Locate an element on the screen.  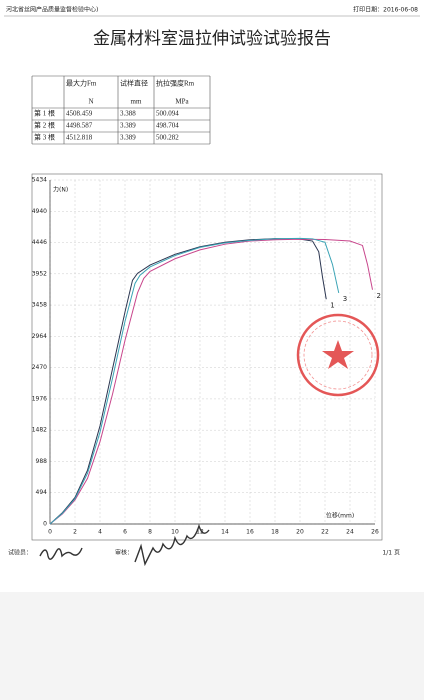
column-unit: MPa is located at coordinates (182, 102).